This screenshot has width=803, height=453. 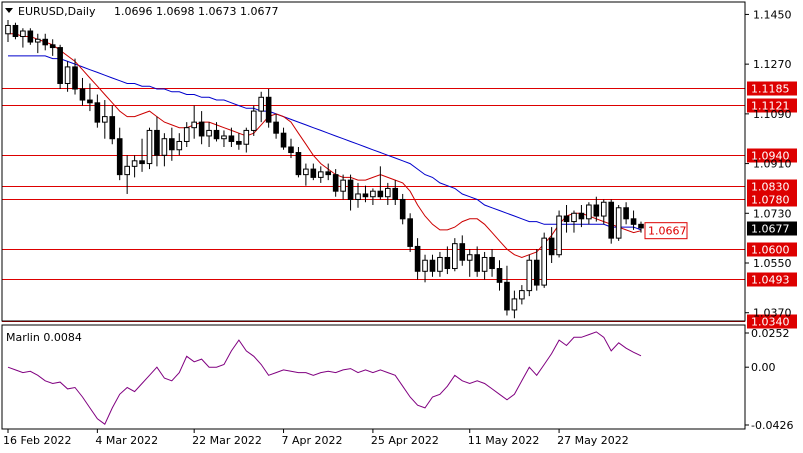 I want to click on level-label: 1.1185, so click(x=770, y=89).